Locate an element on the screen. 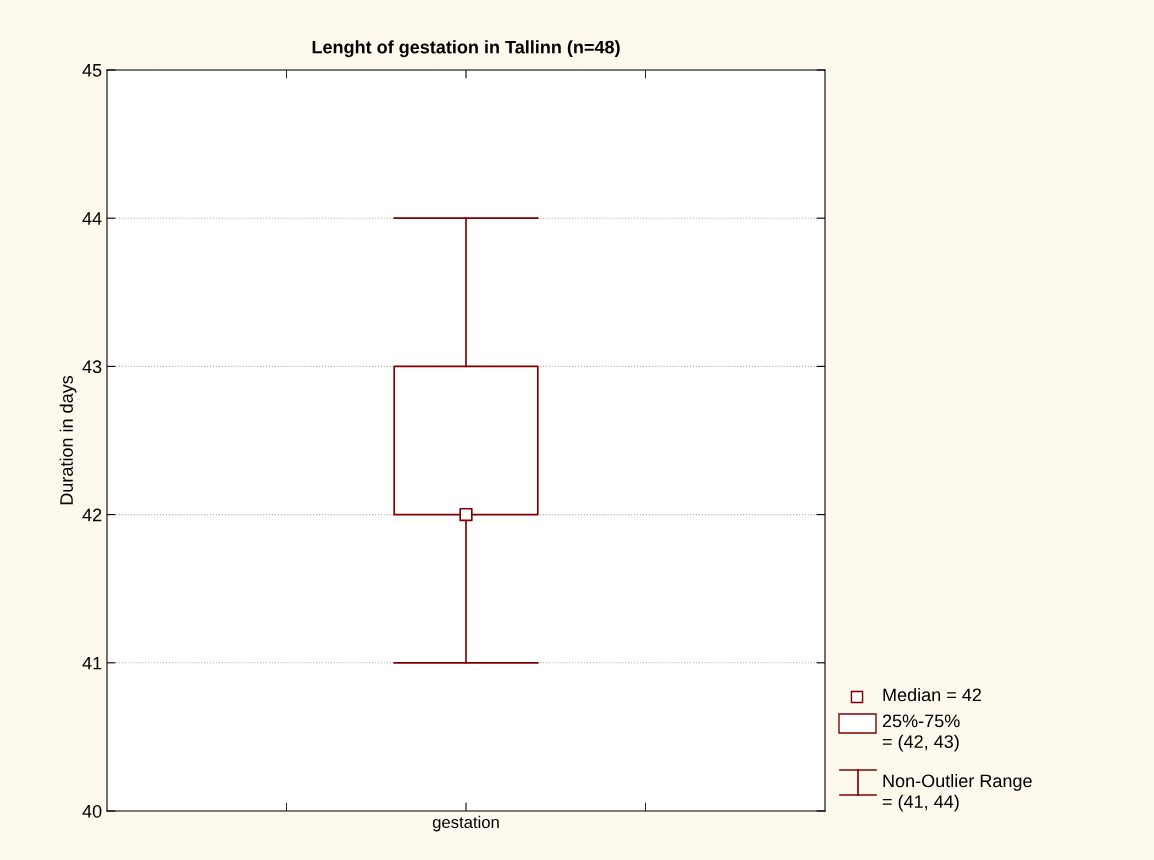 The image size is (1154, 860). chart-title: Lenght of gestation in Tallinn (n=48) is located at coordinates (466, 49).